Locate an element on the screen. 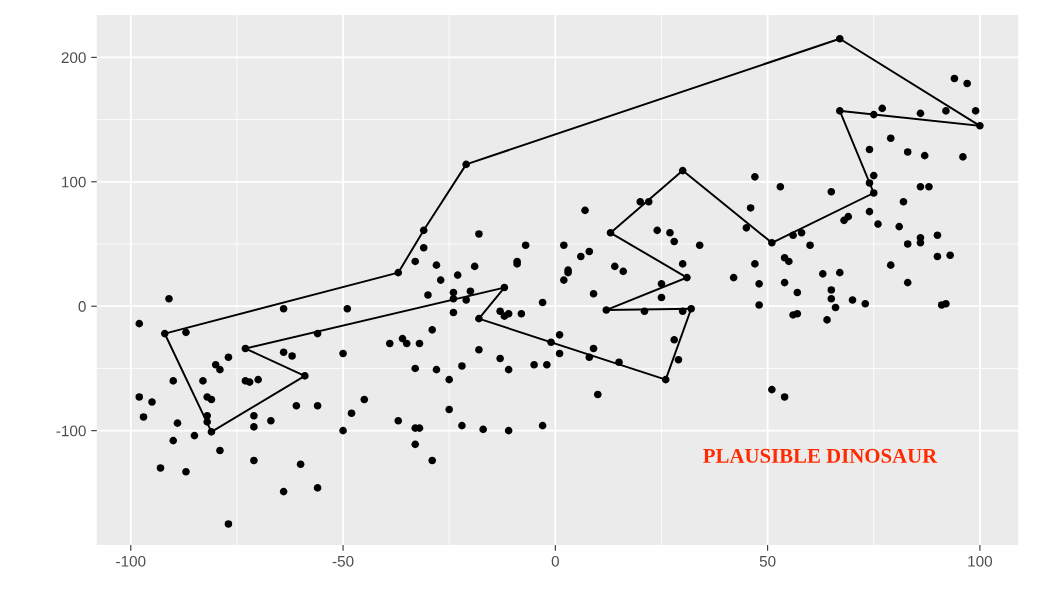  x-tick-label: -50 is located at coordinates (343, 561).